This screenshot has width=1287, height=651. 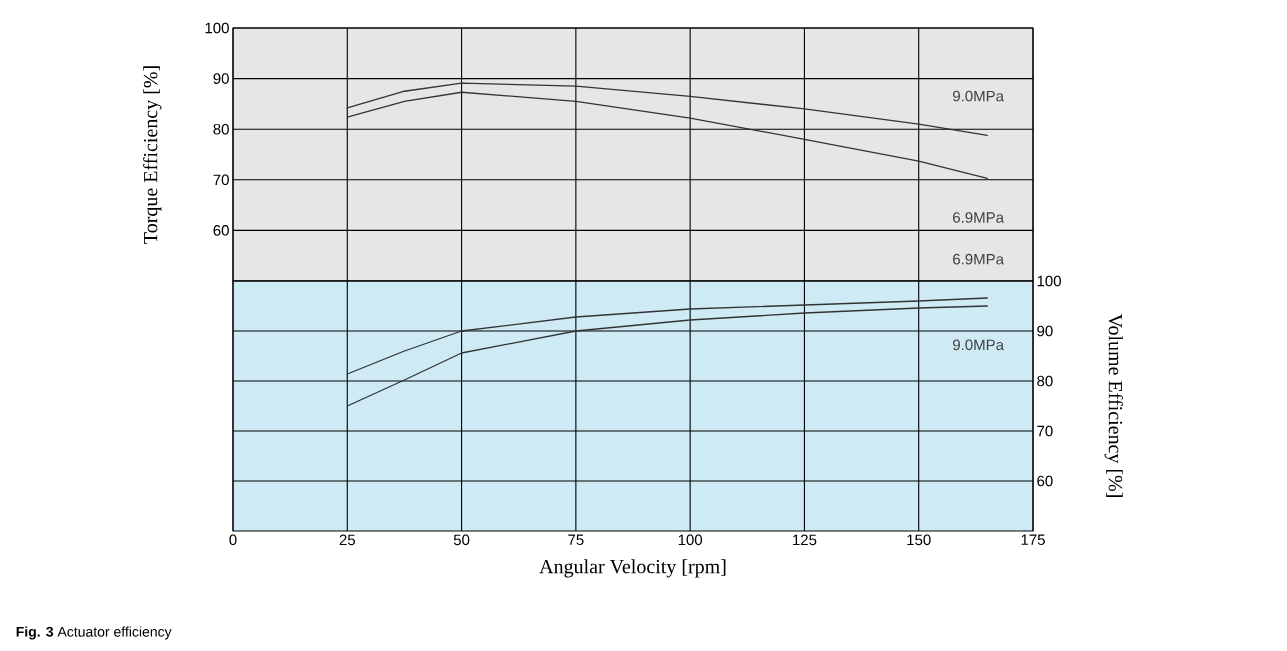 I want to click on x-tick-label: 100, so click(x=690, y=540).